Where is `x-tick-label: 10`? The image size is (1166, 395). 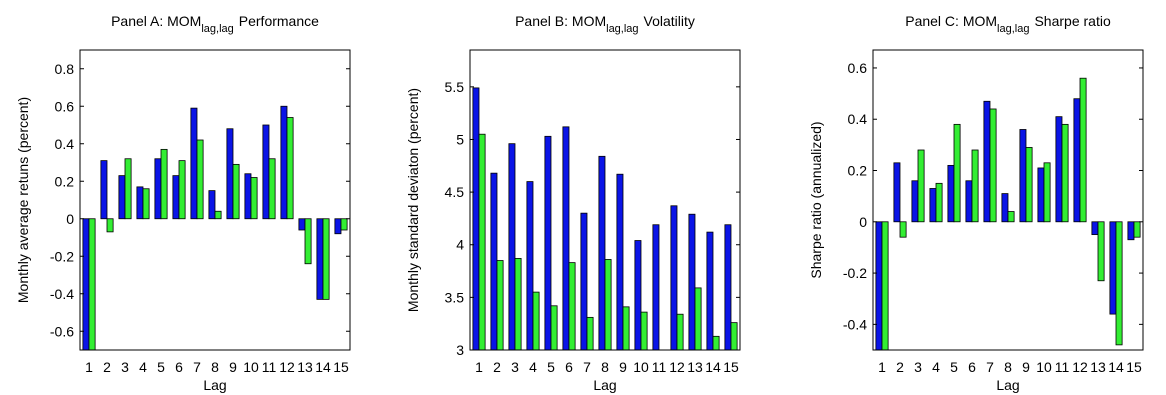
x-tick-label: 10 is located at coordinates (641, 367).